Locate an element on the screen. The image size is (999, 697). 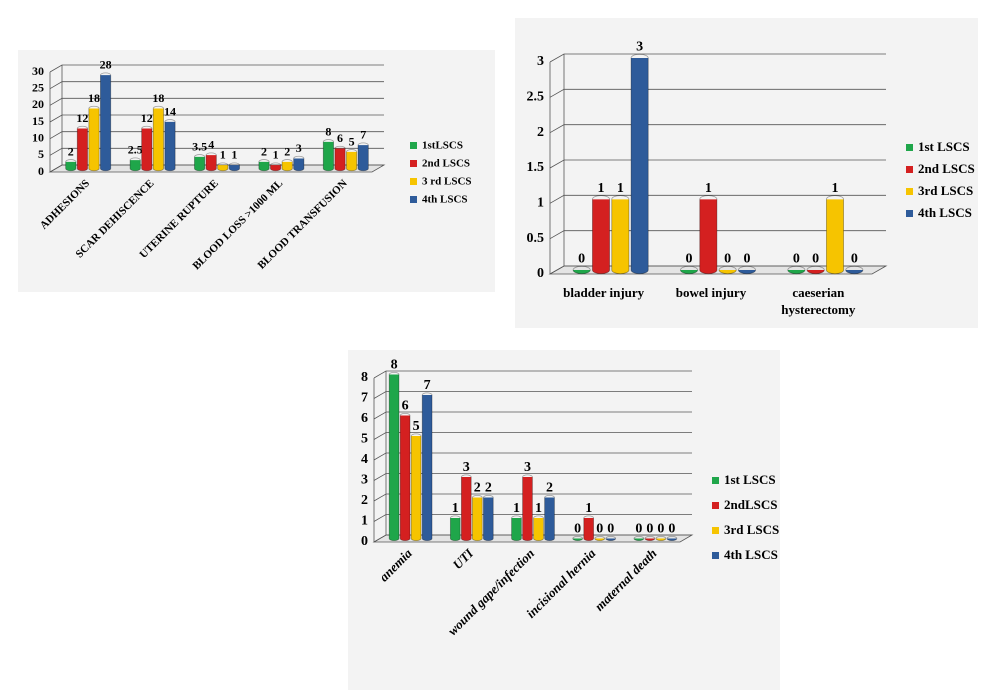
floor is located at coordinates (533, 538).